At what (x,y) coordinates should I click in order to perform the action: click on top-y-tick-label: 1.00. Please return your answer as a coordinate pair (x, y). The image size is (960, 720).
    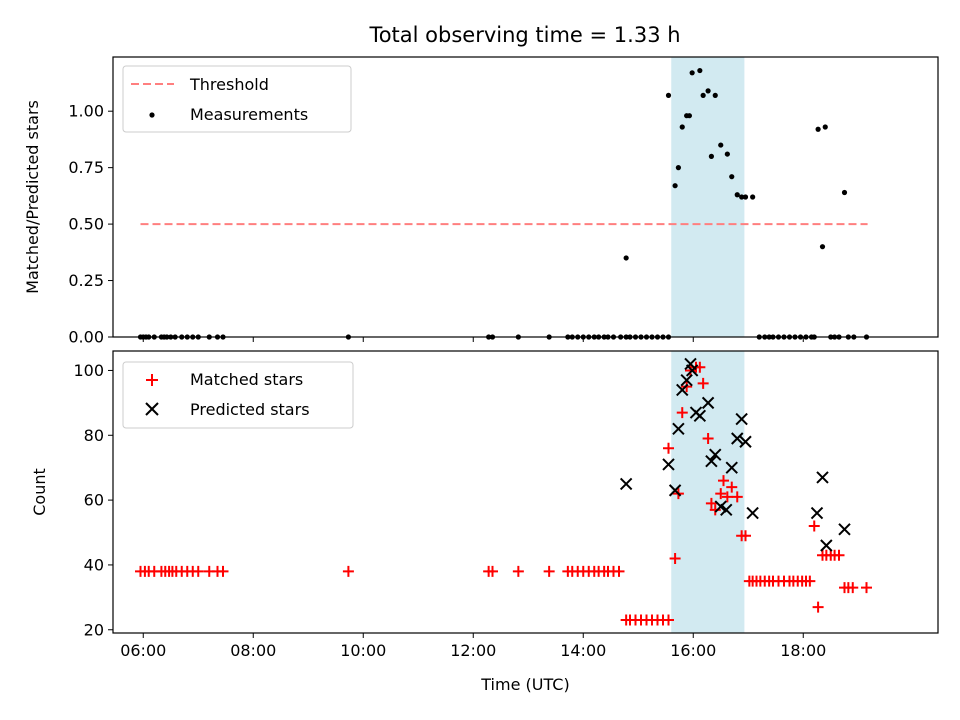
    Looking at the image, I should click on (86, 111).